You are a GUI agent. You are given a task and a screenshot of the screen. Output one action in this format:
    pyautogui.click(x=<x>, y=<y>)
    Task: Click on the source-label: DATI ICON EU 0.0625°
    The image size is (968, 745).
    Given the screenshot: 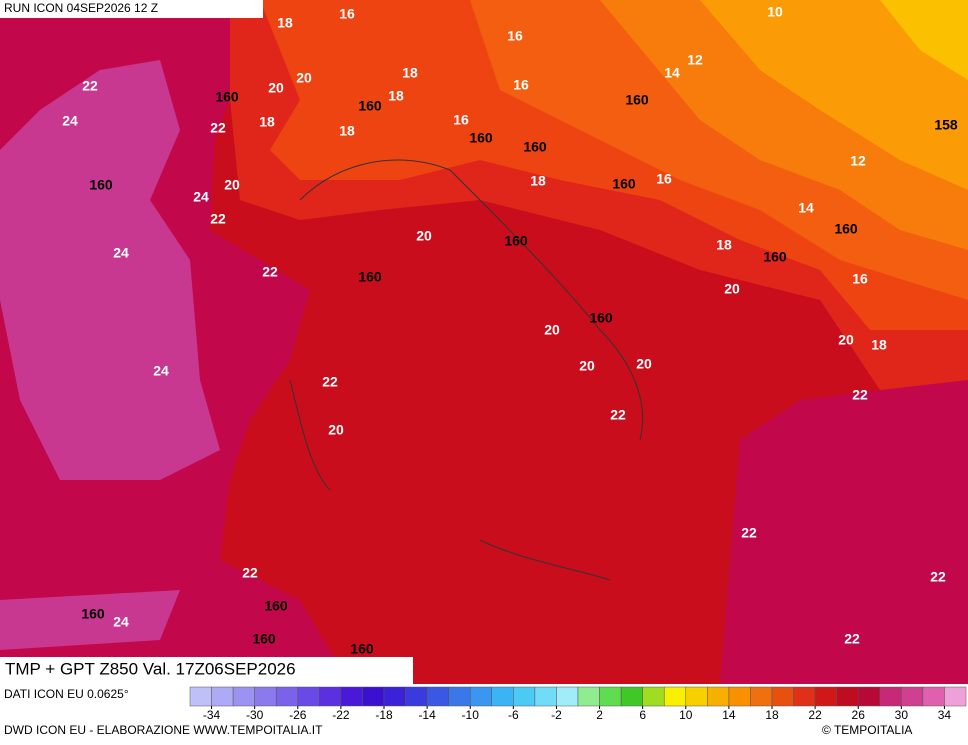 What is the action you would take?
    pyautogui.click(x=66, y=694)
    